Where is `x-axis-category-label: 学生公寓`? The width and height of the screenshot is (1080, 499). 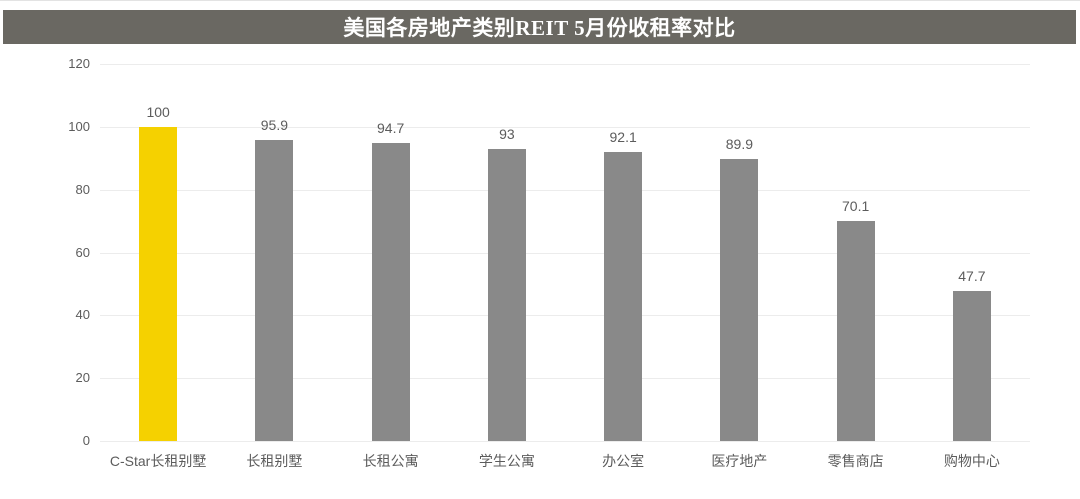
x-axis-category-label: 学生公寓 is located at coordinates (506, 461).